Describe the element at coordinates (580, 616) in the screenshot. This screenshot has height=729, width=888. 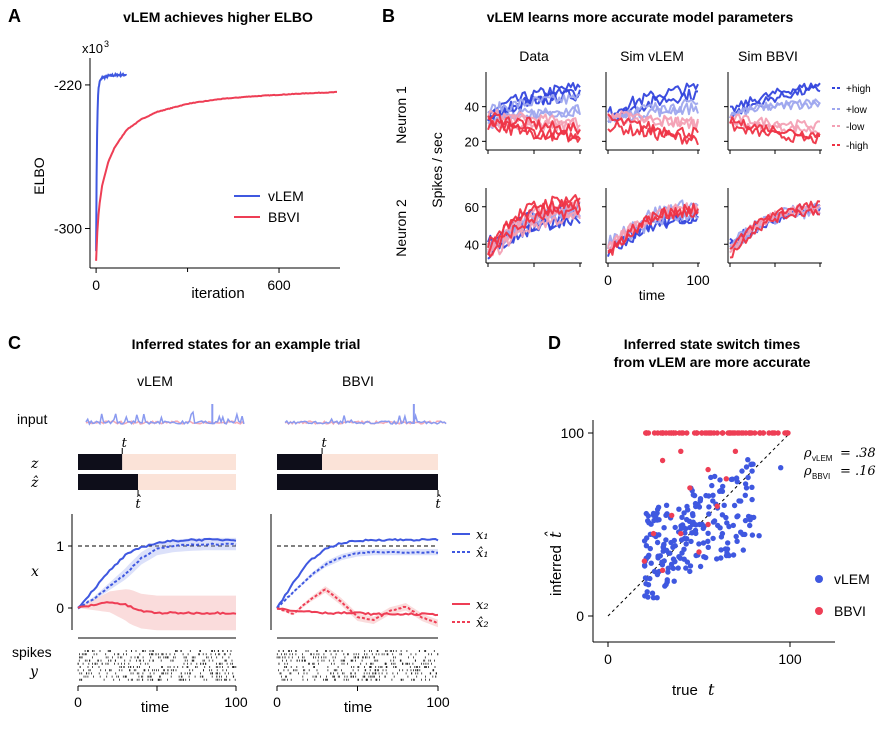
I see `panel-d-ytick-label: 0` at that location.